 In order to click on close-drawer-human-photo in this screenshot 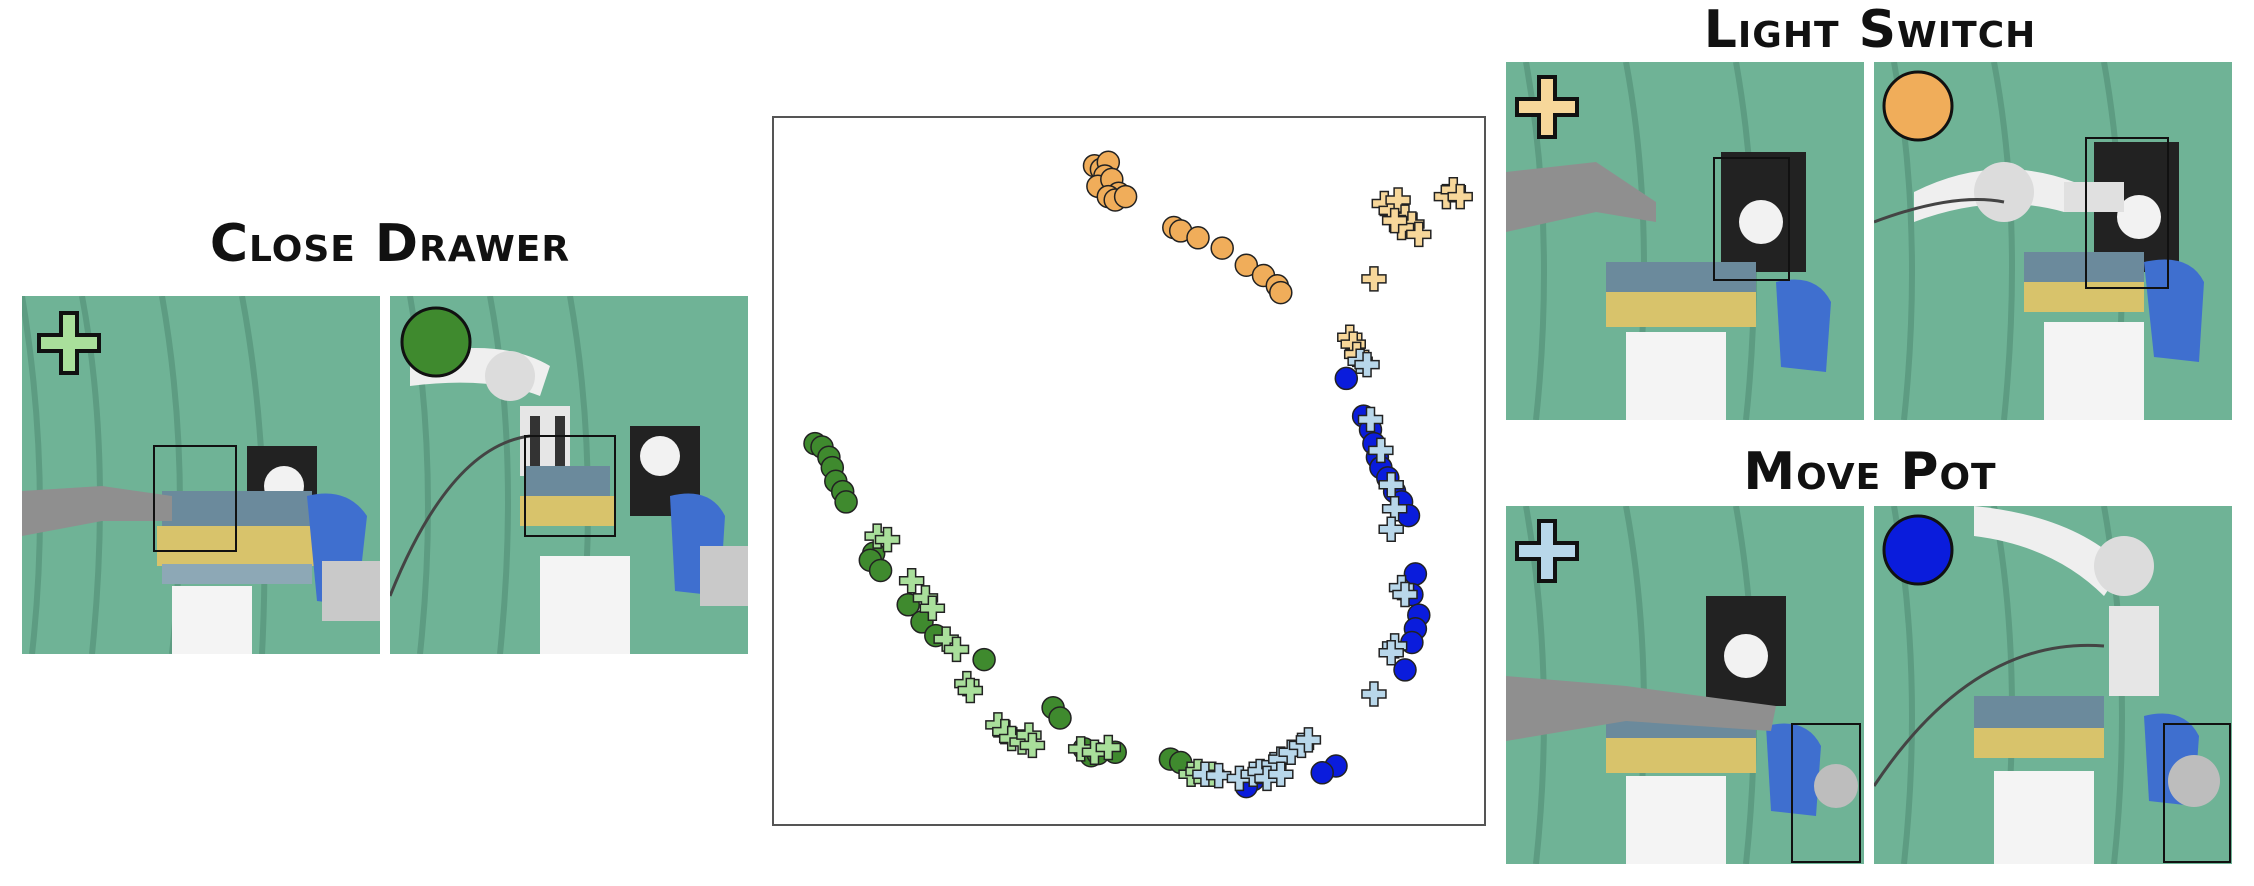, I will do `click(201, 475)`.